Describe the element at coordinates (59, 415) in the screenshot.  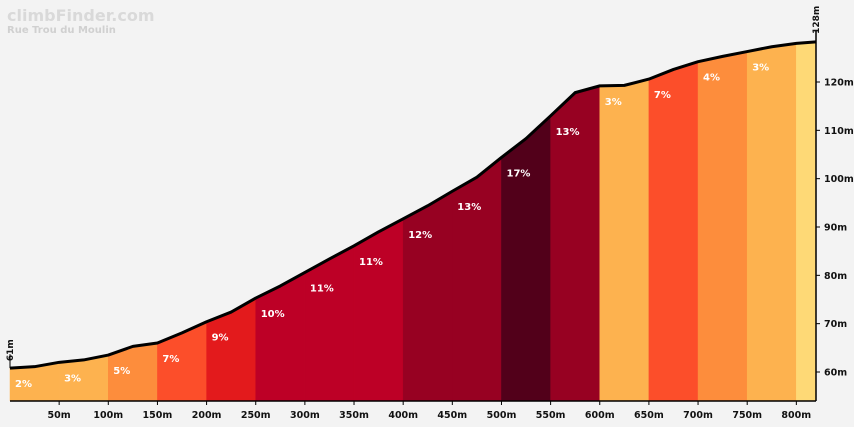
I see `x-tick-label: 50m` at that location.